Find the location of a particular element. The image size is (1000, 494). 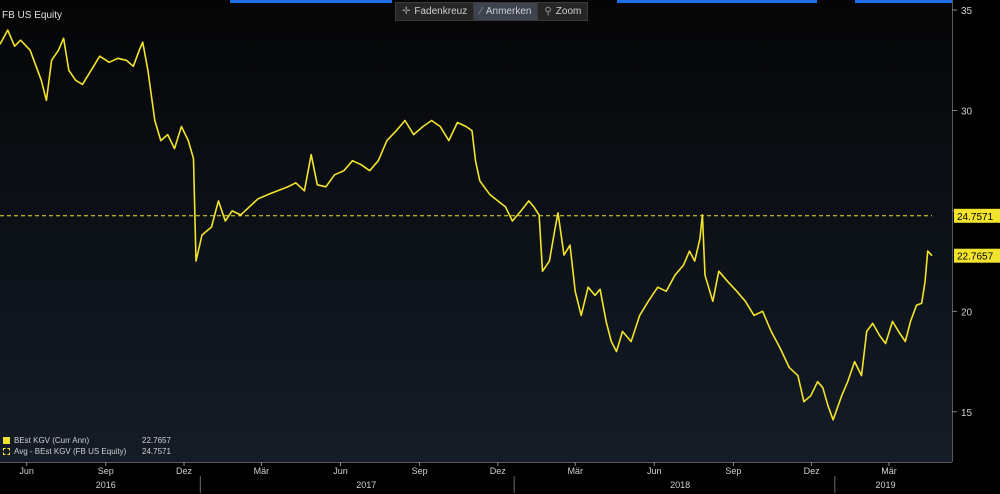

y-axis is located at coordinates (976, 231).